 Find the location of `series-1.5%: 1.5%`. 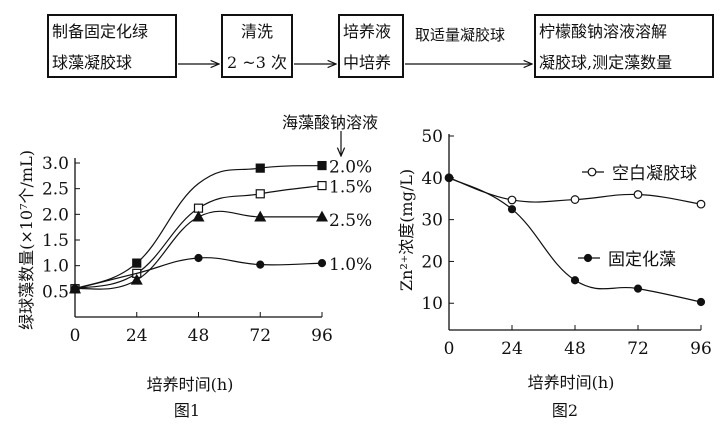

series-1.5%: 1.5% is located at coordinates (221, 236).